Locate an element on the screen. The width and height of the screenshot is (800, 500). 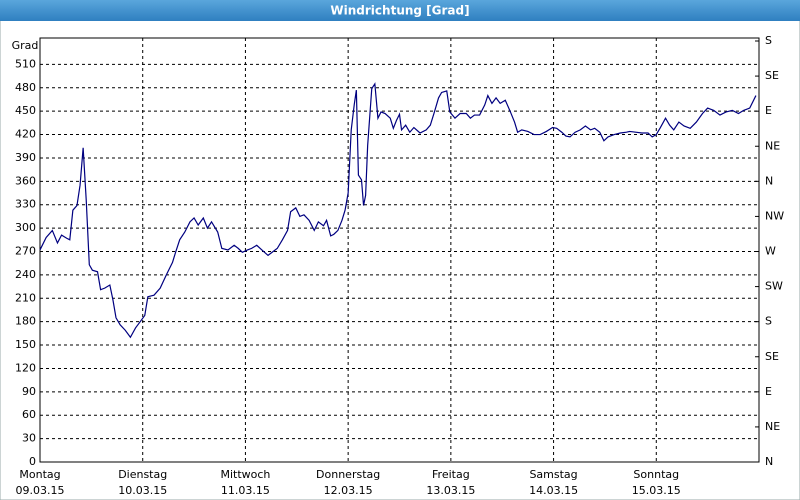
y-tick-label: 30 is located at coordinates (29, 438).